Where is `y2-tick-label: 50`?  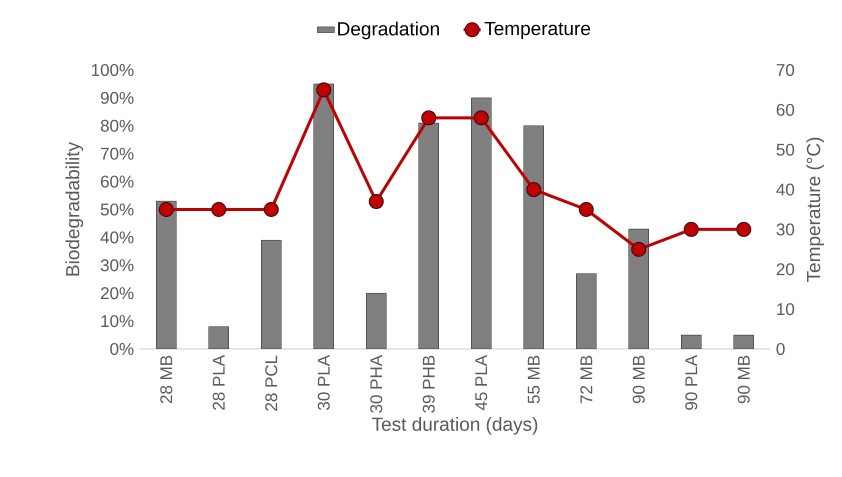
y2-tick-label: 50 is located at coordinates (785, 150).